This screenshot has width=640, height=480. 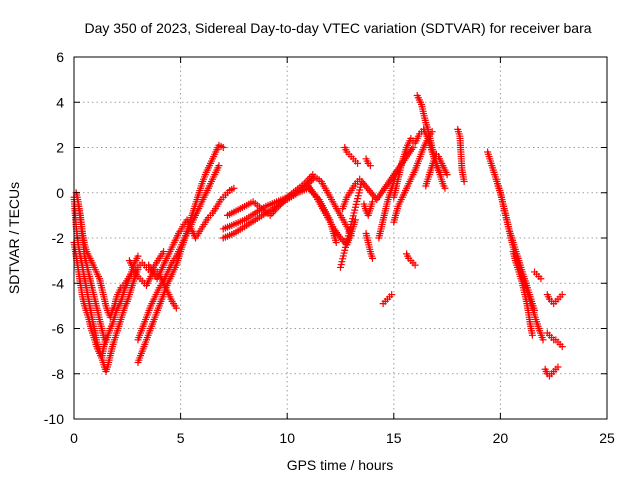 I want to click on x-tick-label: 0, so click(x=74, y=438).